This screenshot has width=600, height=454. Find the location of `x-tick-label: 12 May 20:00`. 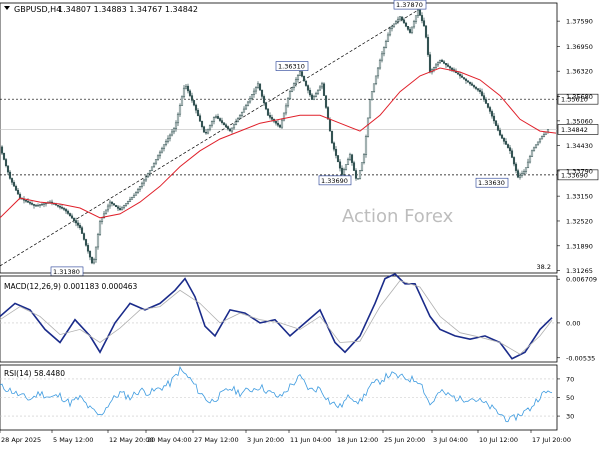

x-tick-label: 12 May 20:00 is located at coordinates (131, 440).